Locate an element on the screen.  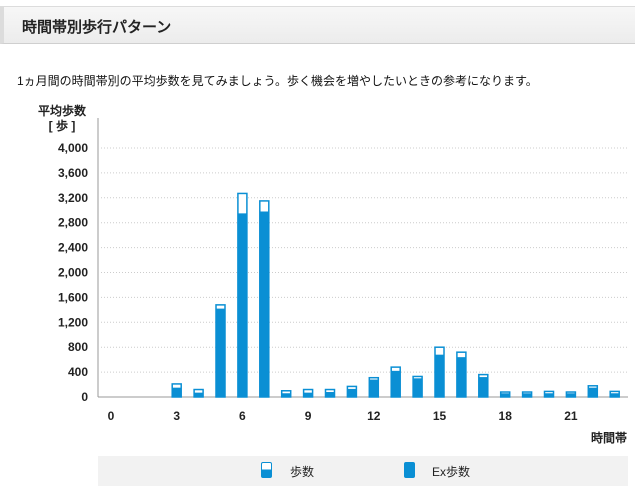
panel-title: 時間帯別歩行パターン is located at coordinates (97, 27).